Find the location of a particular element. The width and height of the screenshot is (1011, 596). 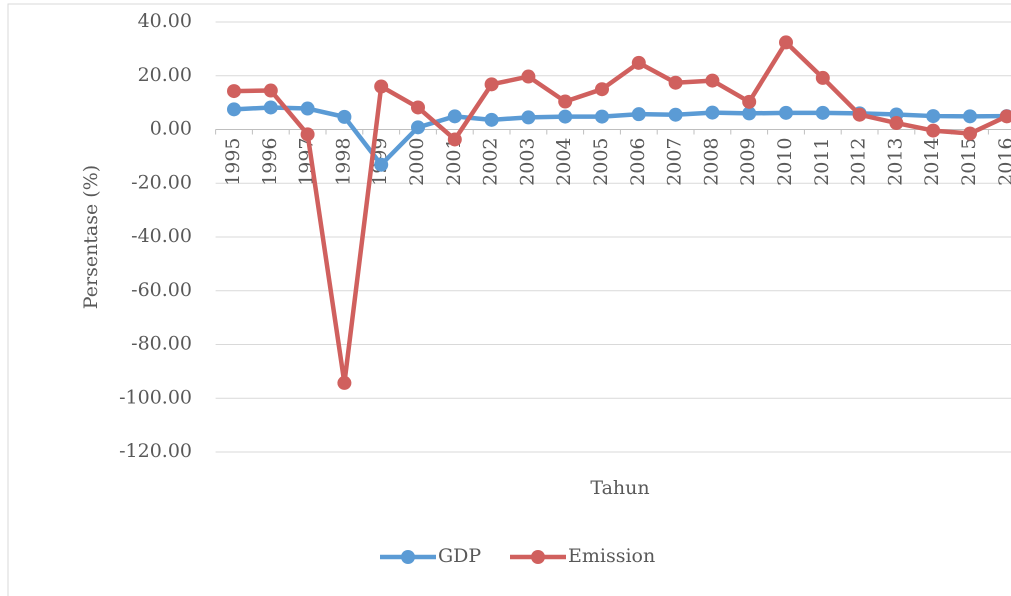

y-tick-label: -100.00 is located at coordinates (155, 397).